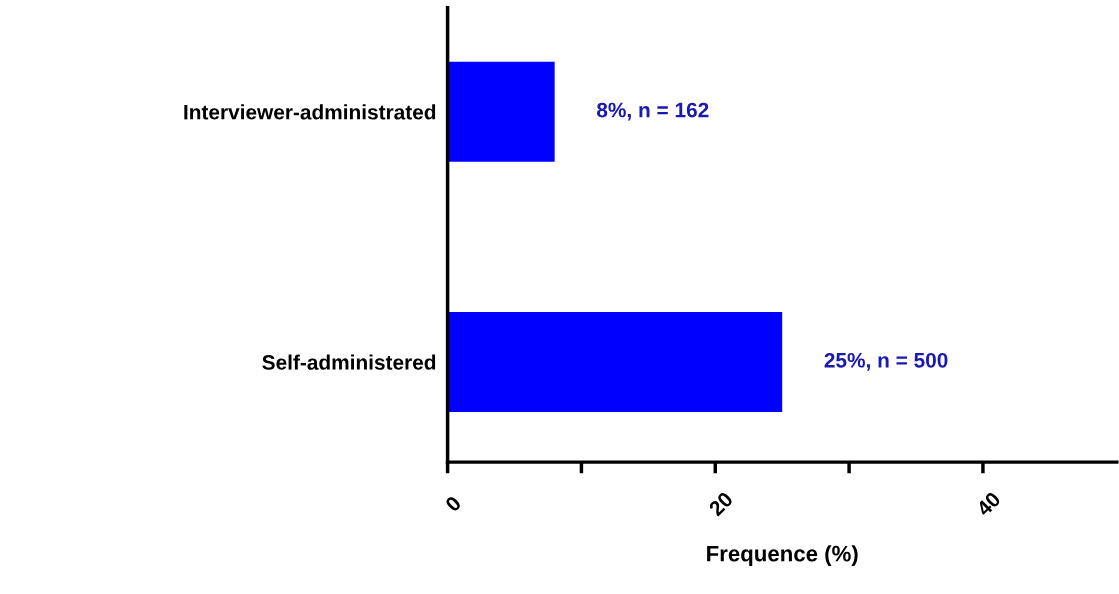  I want to click on data-label: 25%, n = 500, so click(886, 361).